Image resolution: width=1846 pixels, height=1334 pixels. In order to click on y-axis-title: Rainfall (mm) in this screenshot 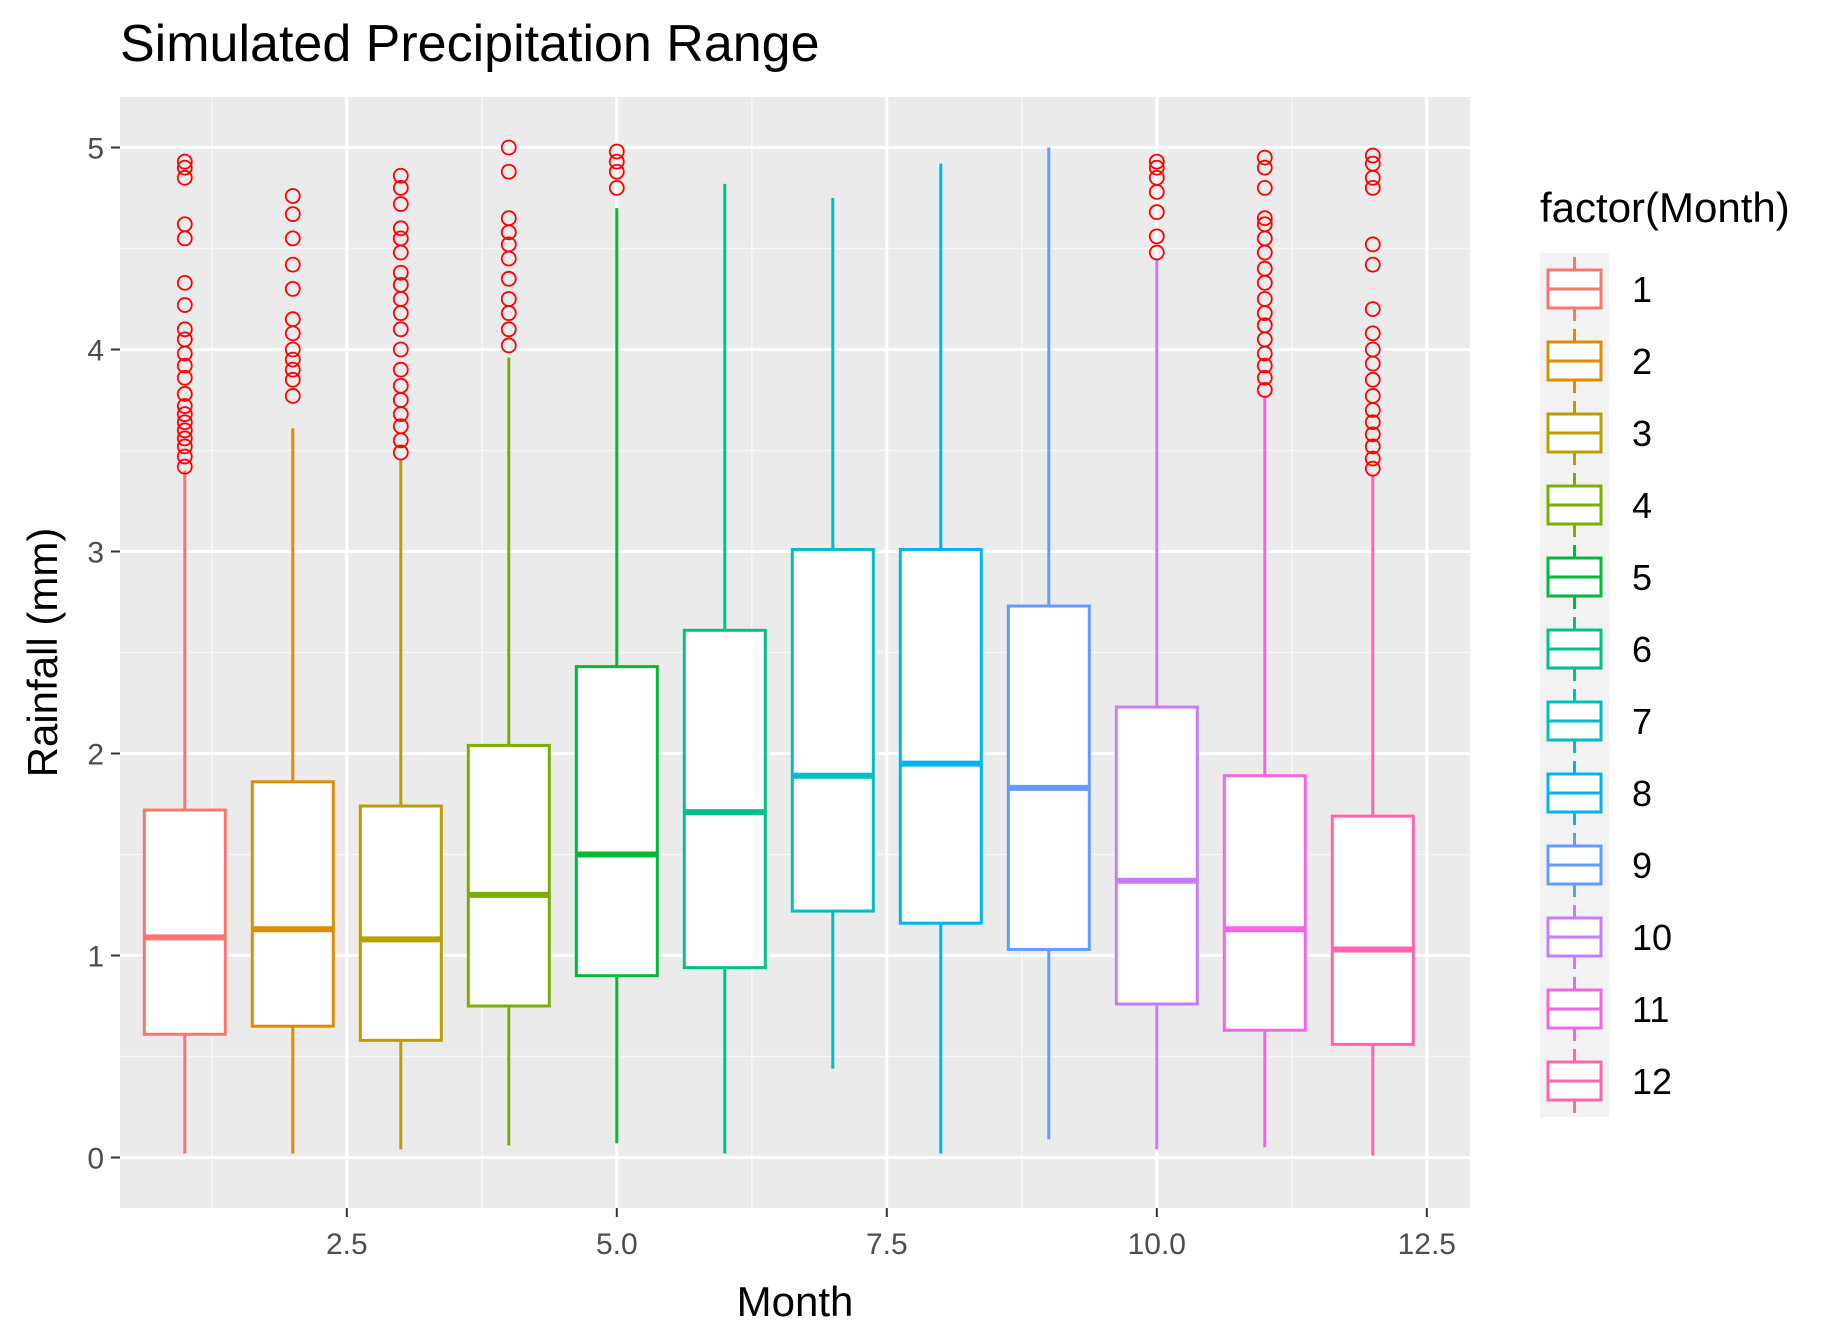, I will do `click(42, 653)`.